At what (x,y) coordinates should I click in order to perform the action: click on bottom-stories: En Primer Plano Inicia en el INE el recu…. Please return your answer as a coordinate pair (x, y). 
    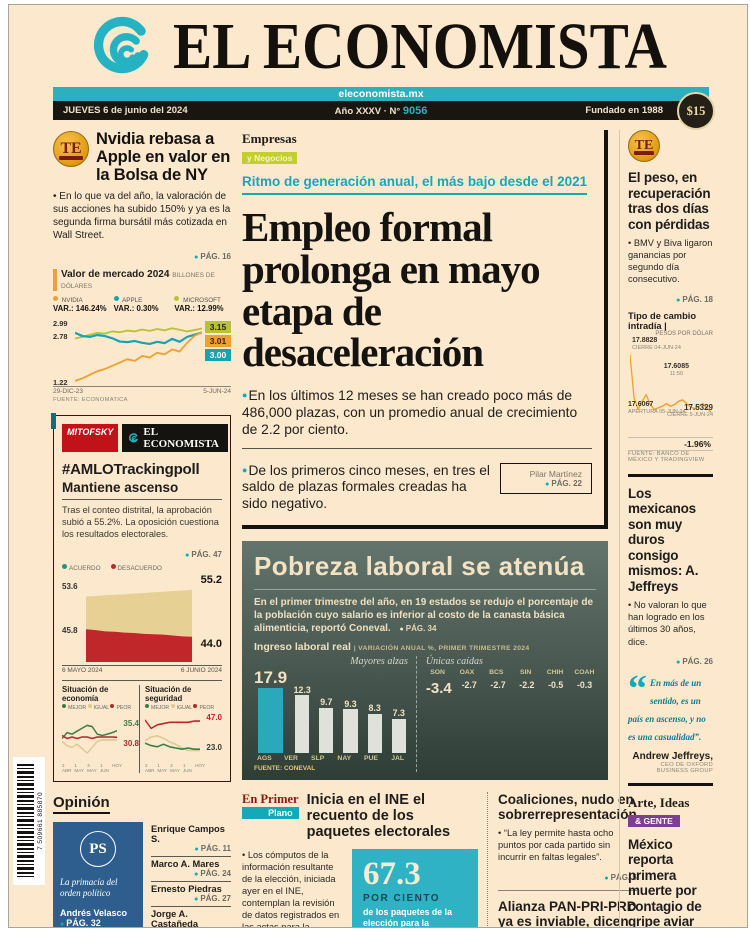
    Looking at the image, I should click on (439, 859).